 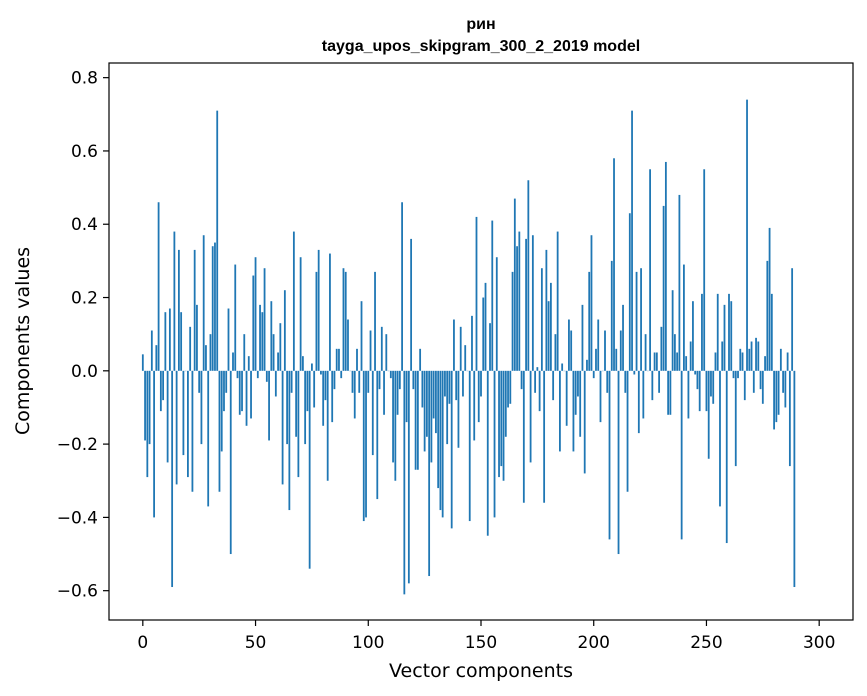 I want to click on y-tick-label: 0.2, so click(x=84, y=299).